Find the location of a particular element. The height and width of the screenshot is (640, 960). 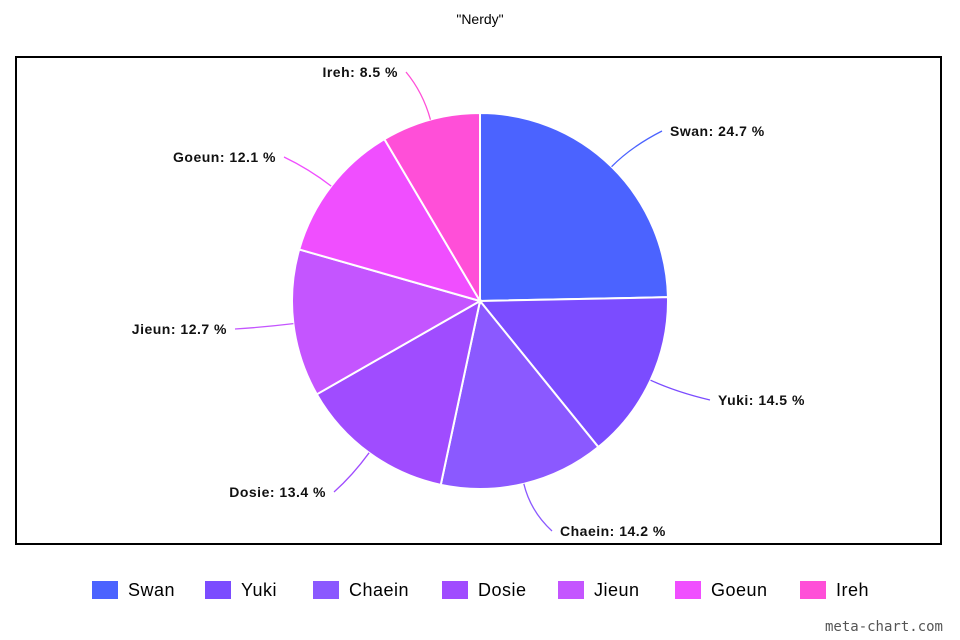

legend-item-swan: Swan is located at coordinates (133, 590).